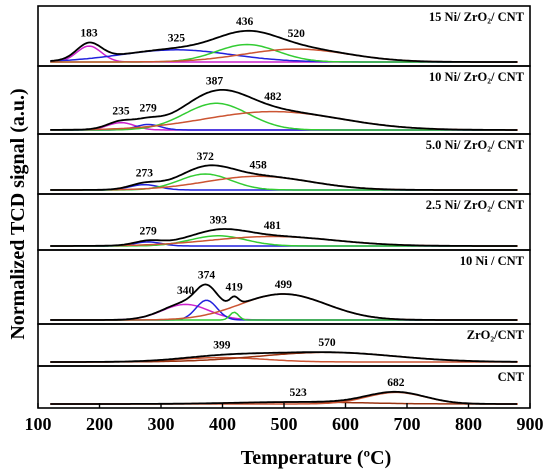 Image resolution: width=550 pixels, height=476 pixels. What do you see at coordinates (121, 111) in the screenshot?
I see `peak-label-235: 235` at bounding box center [121, 111].